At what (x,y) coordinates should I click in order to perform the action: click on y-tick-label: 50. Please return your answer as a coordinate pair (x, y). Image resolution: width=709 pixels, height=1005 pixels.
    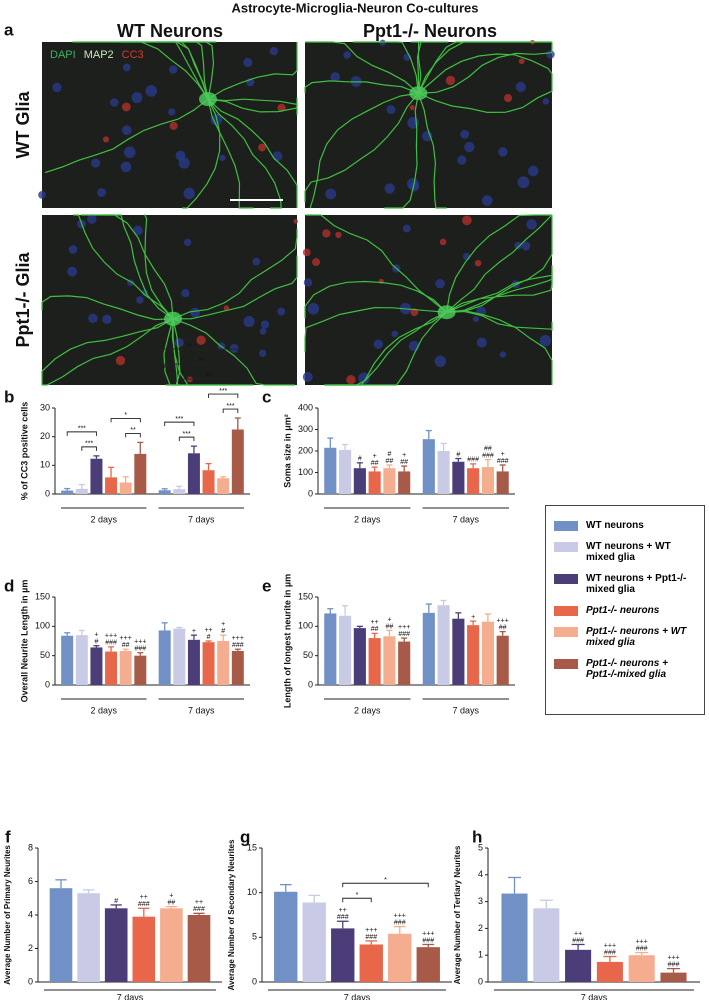
    Looking at the image, I should click on (308, 655).